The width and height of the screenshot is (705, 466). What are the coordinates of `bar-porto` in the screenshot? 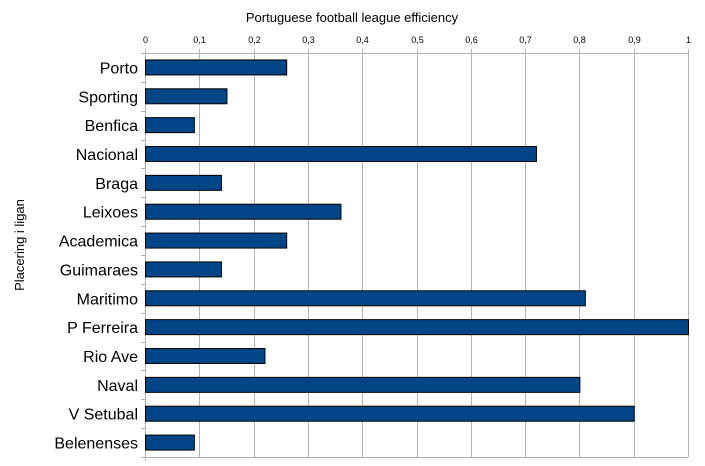 It's located at (216, 67).